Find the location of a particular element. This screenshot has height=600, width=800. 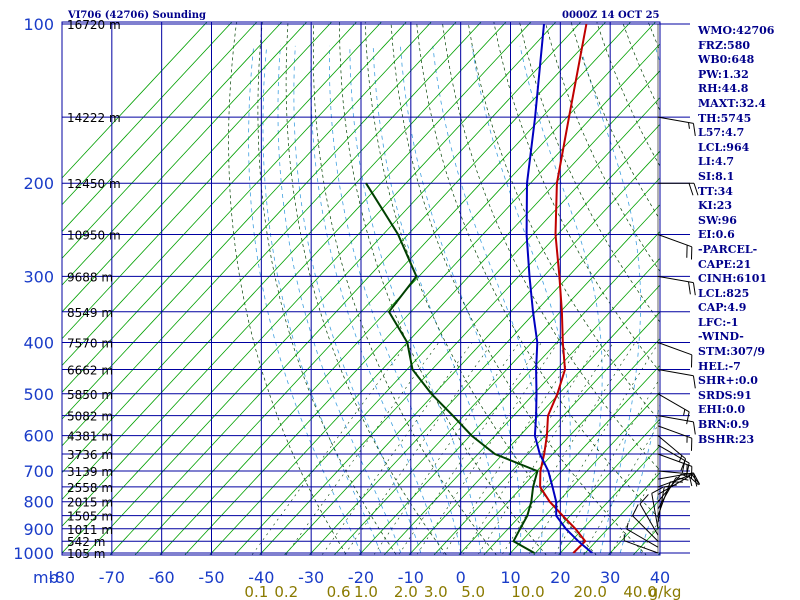

height-label: 7570 m is located at coordinates (90, 343).